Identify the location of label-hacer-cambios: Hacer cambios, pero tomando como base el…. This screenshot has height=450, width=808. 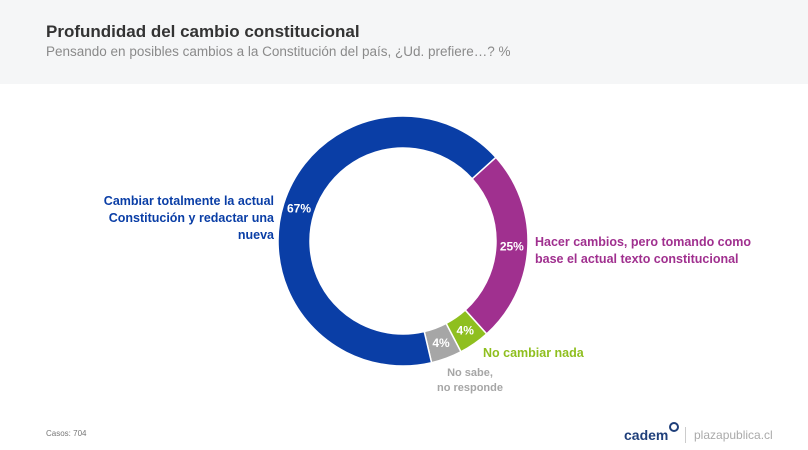
(643, 251).